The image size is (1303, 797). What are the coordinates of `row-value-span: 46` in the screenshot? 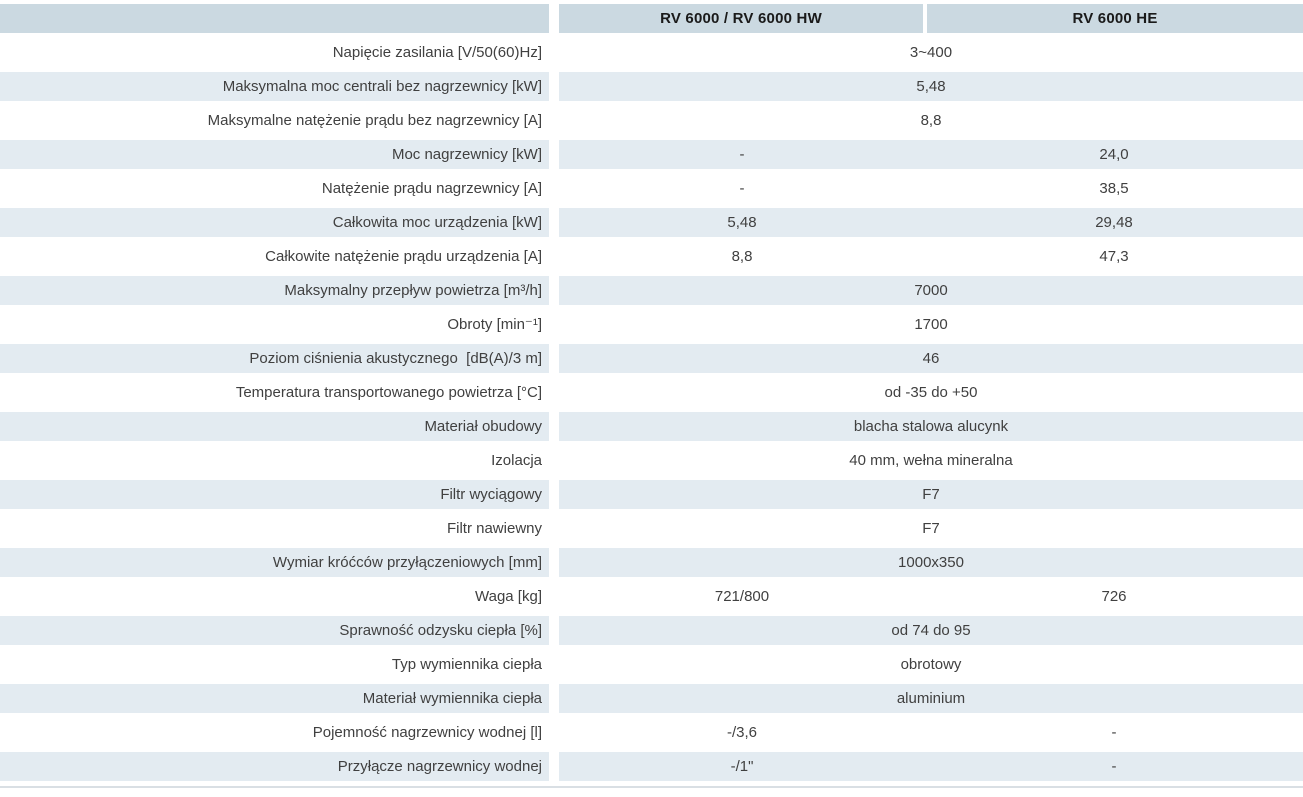 It's located at (931, 358).